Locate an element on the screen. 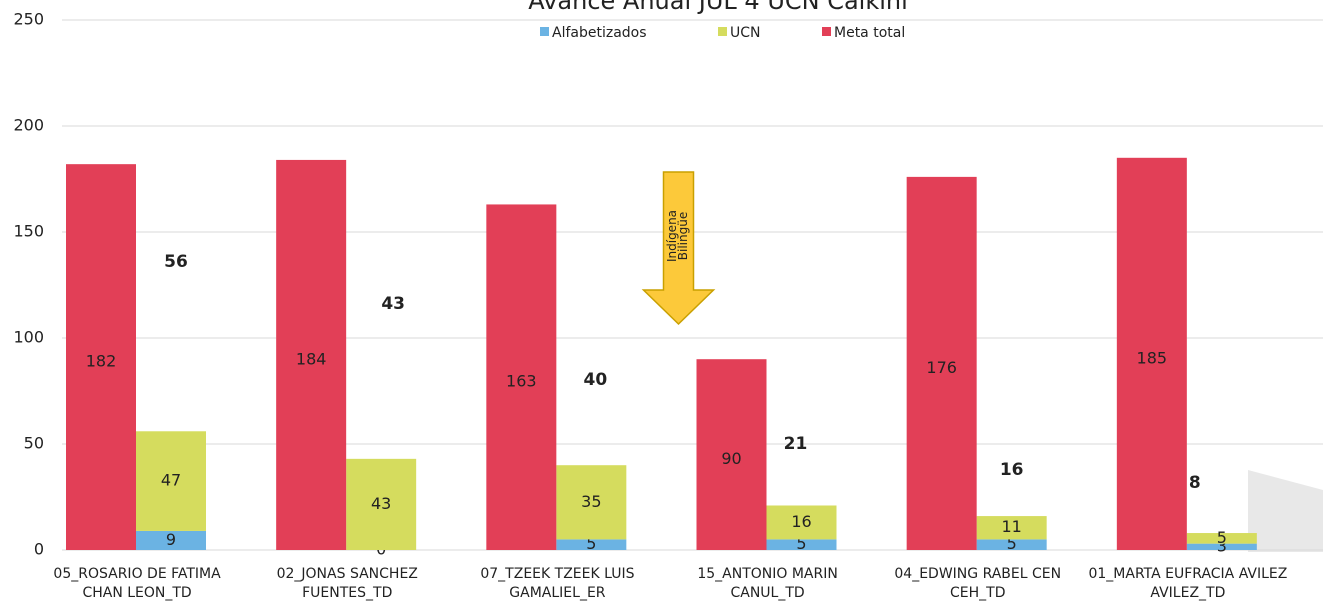 This screenshot has height=608, width=1323. data-label: 3 is located at coordinates (1222, 545).